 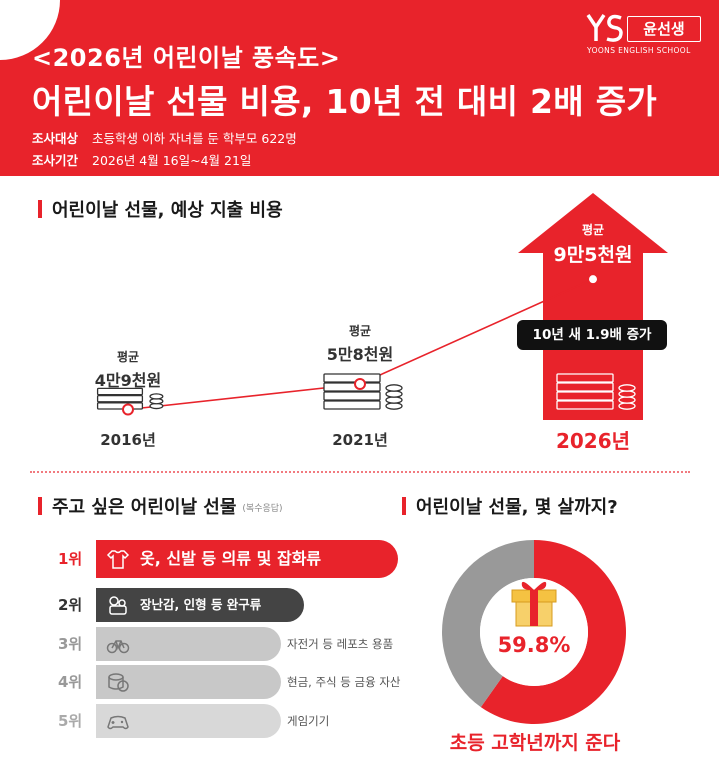 What do you see at coordinates (55, 160) in the screenshot?
I see `survey-period-label: 조사기간` at bounding box center [55, 160].